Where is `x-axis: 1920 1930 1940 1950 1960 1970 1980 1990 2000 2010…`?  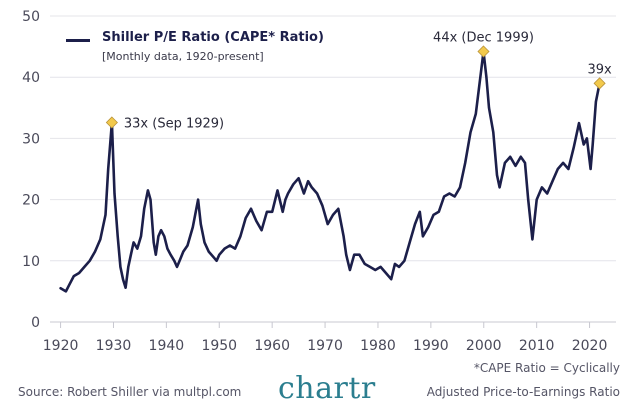 x-axis: 1920 1930 1940 1950 1960 1970 1980 1990 2000 2010… is located at coordinates (329, 337).